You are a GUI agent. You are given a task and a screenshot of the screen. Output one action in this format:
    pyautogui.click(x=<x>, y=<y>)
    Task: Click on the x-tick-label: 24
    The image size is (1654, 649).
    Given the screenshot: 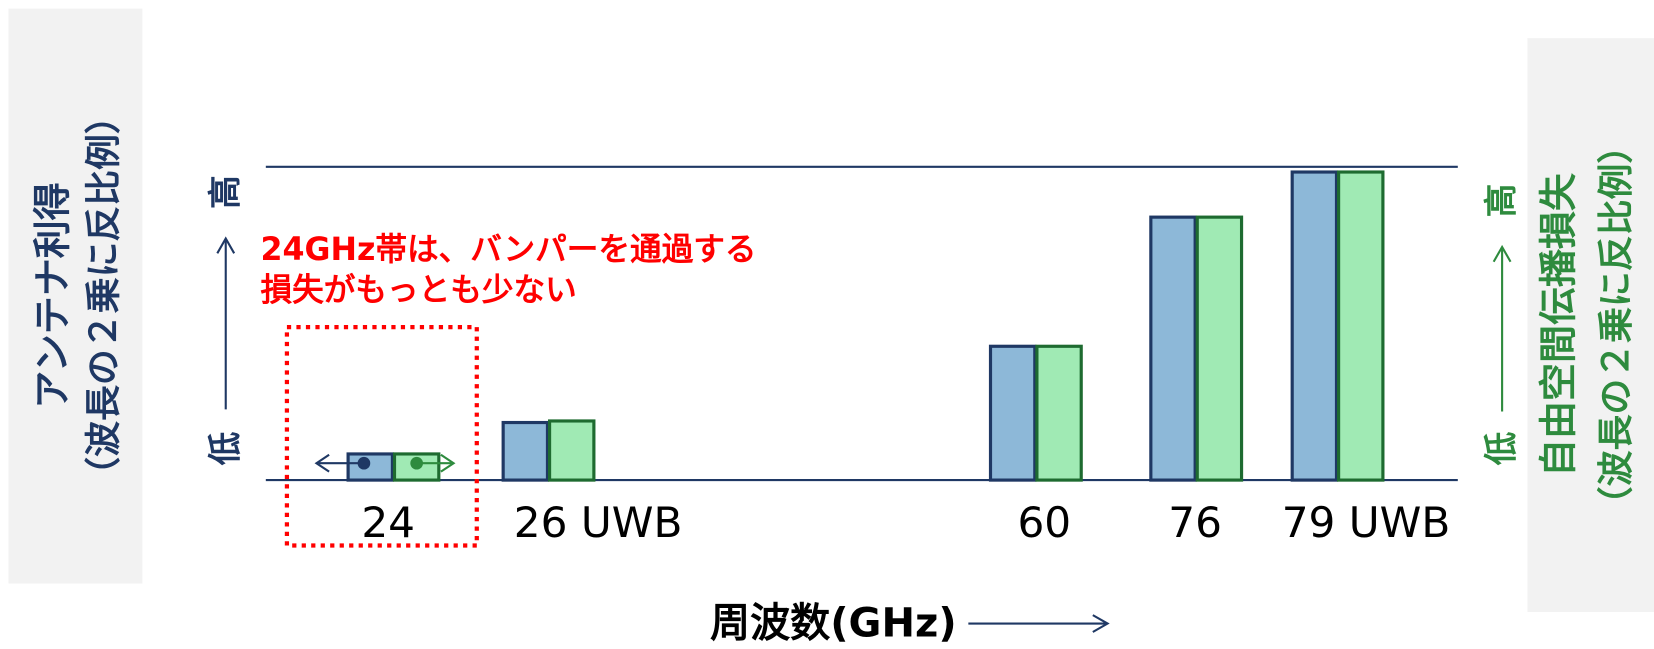 What is the action you would take?
    pyautogui.click(x=388, y=522)
    